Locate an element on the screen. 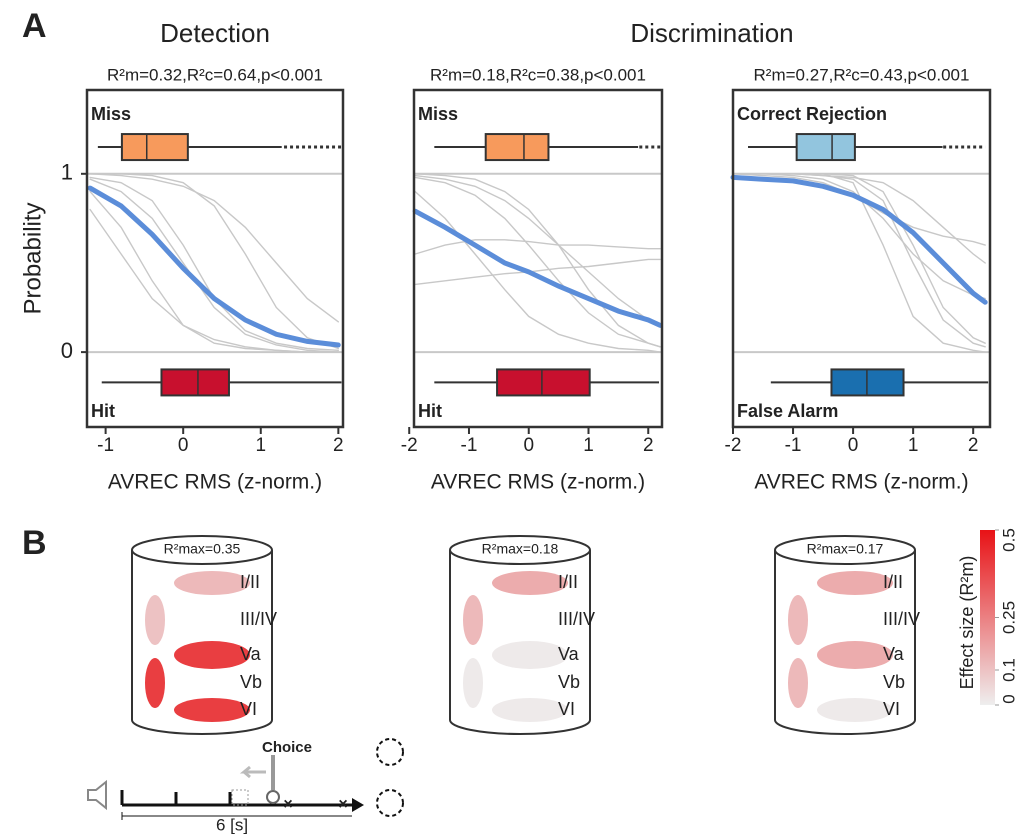 This screenshot has width=1023, height=836. speaker-icon is located at coordinates (97, 795).